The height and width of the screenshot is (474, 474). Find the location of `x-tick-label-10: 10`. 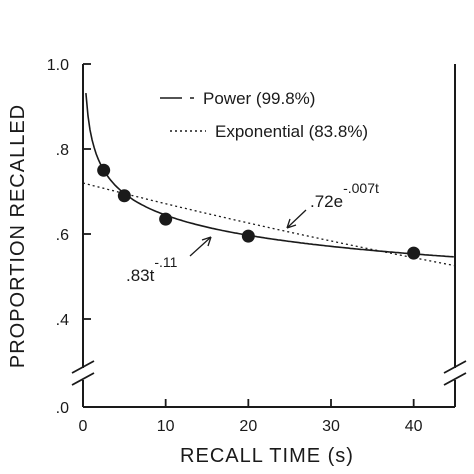

x-tick-label-10: 10 is located at coordinates (166, 426).